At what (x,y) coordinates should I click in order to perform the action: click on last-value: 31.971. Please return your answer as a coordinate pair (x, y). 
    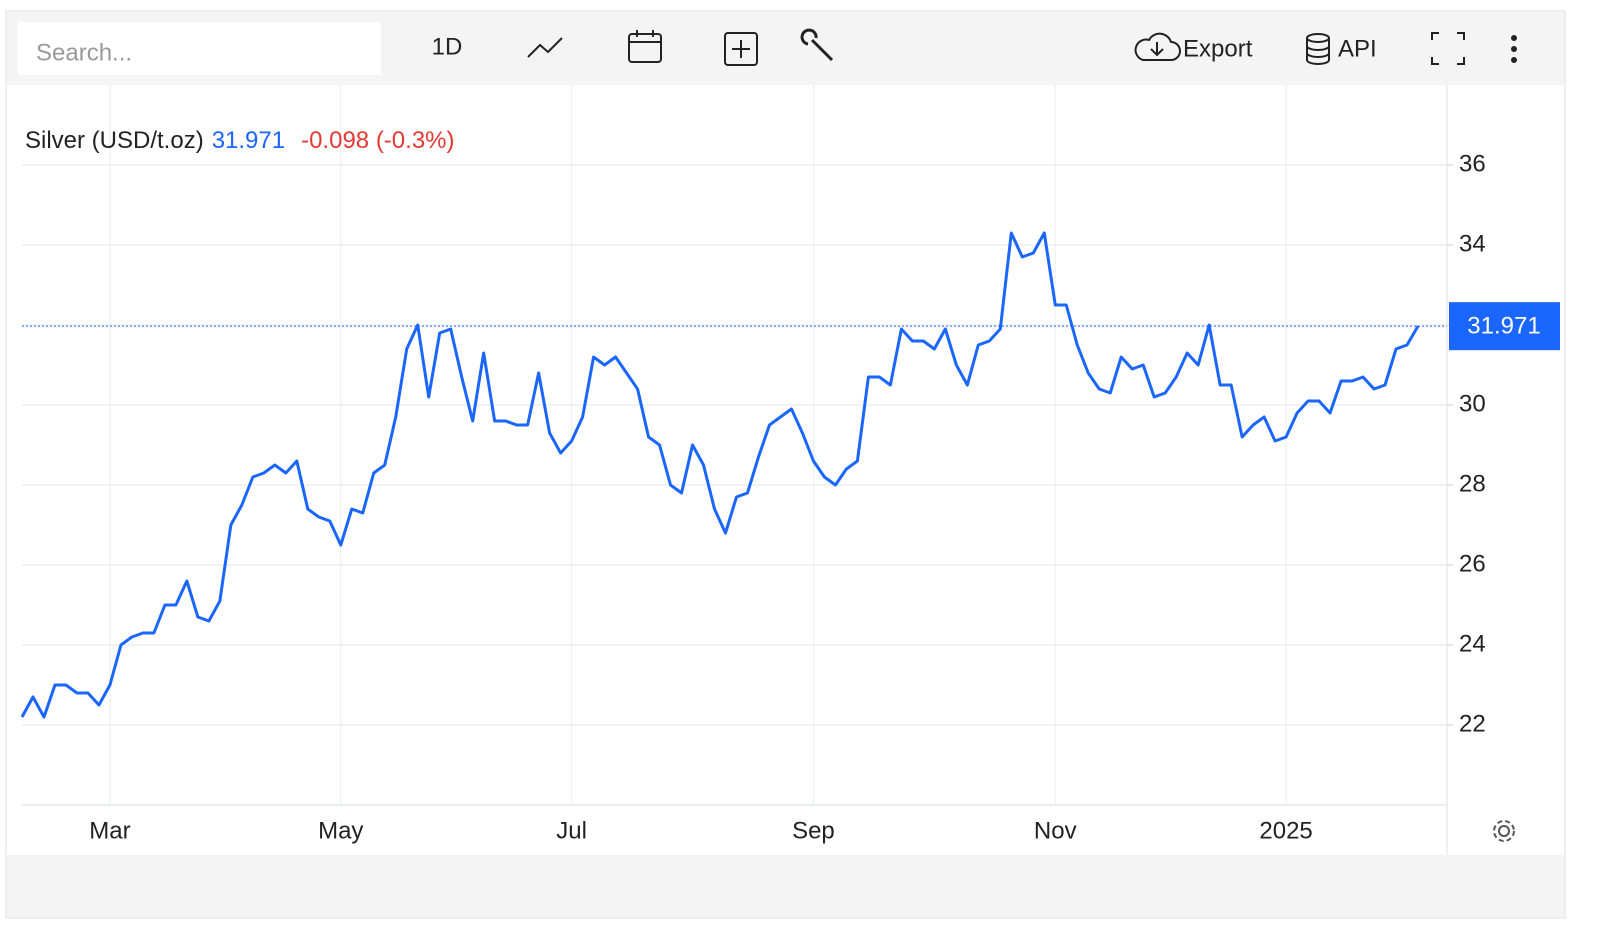
    Looking at the image, I should click on (248, 140).